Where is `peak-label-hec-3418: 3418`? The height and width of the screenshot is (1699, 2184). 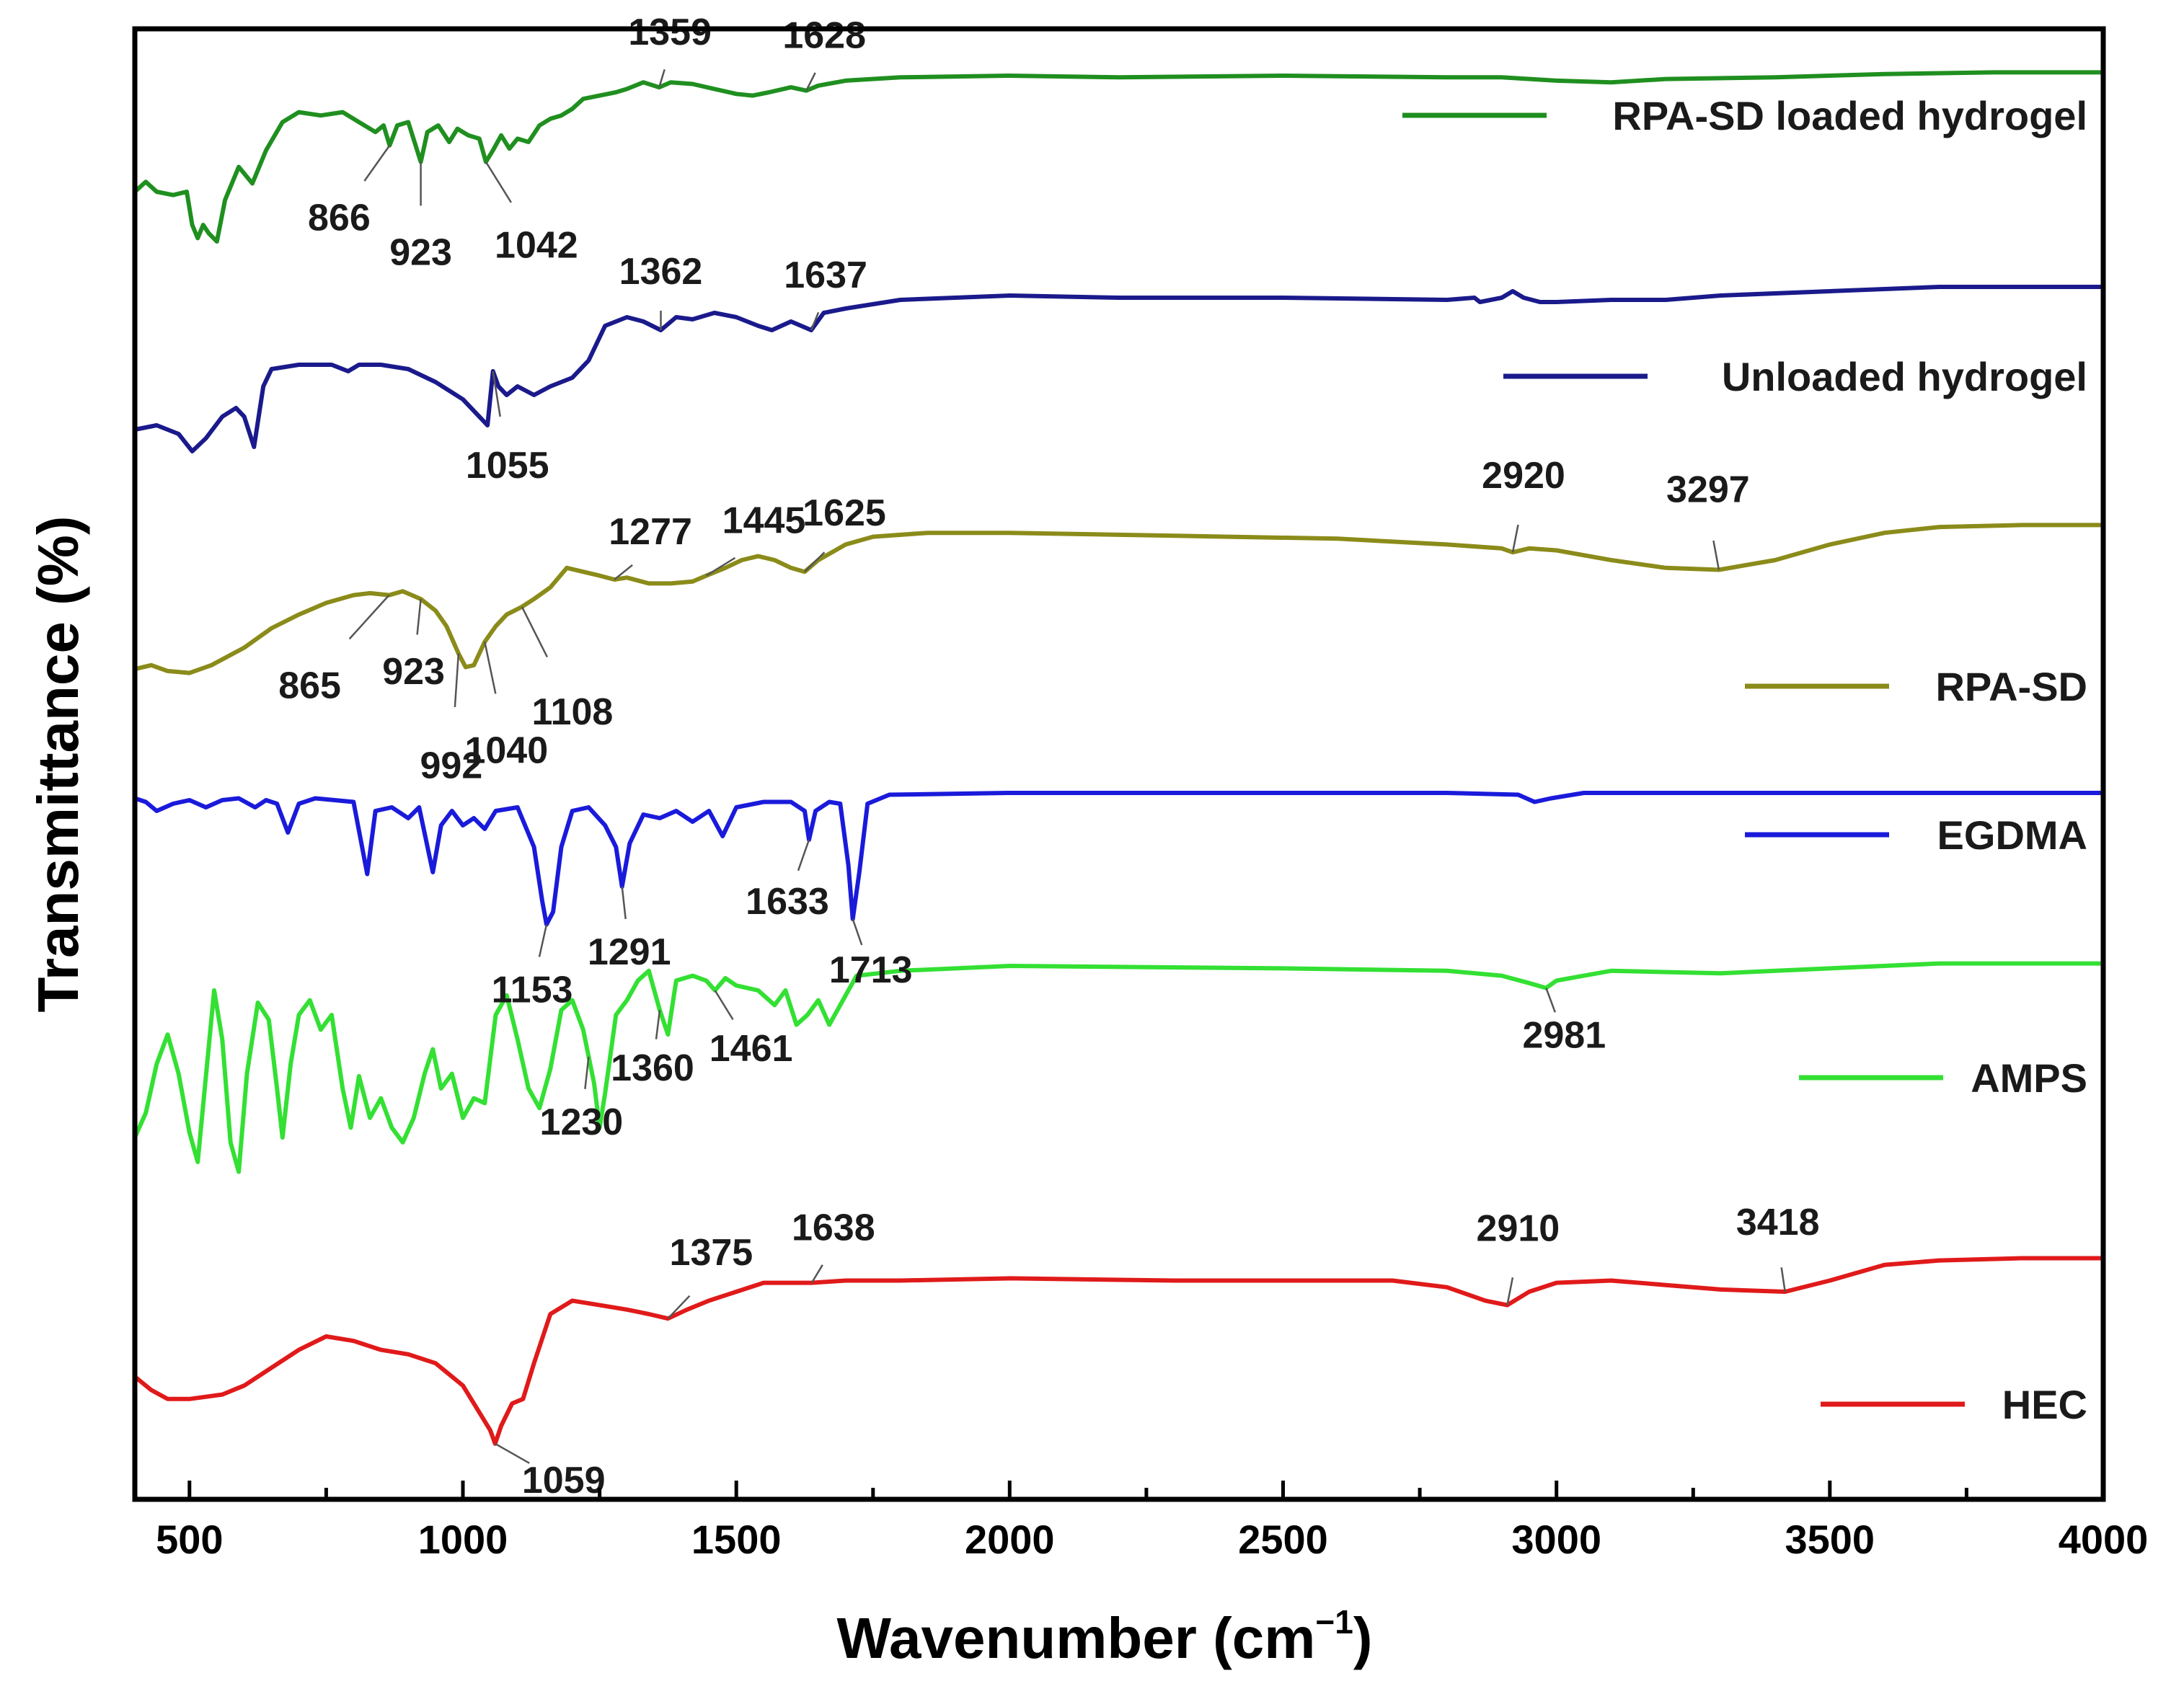
peak-label-hec-3418: 3418 is located at coordinates (1778, 1222).